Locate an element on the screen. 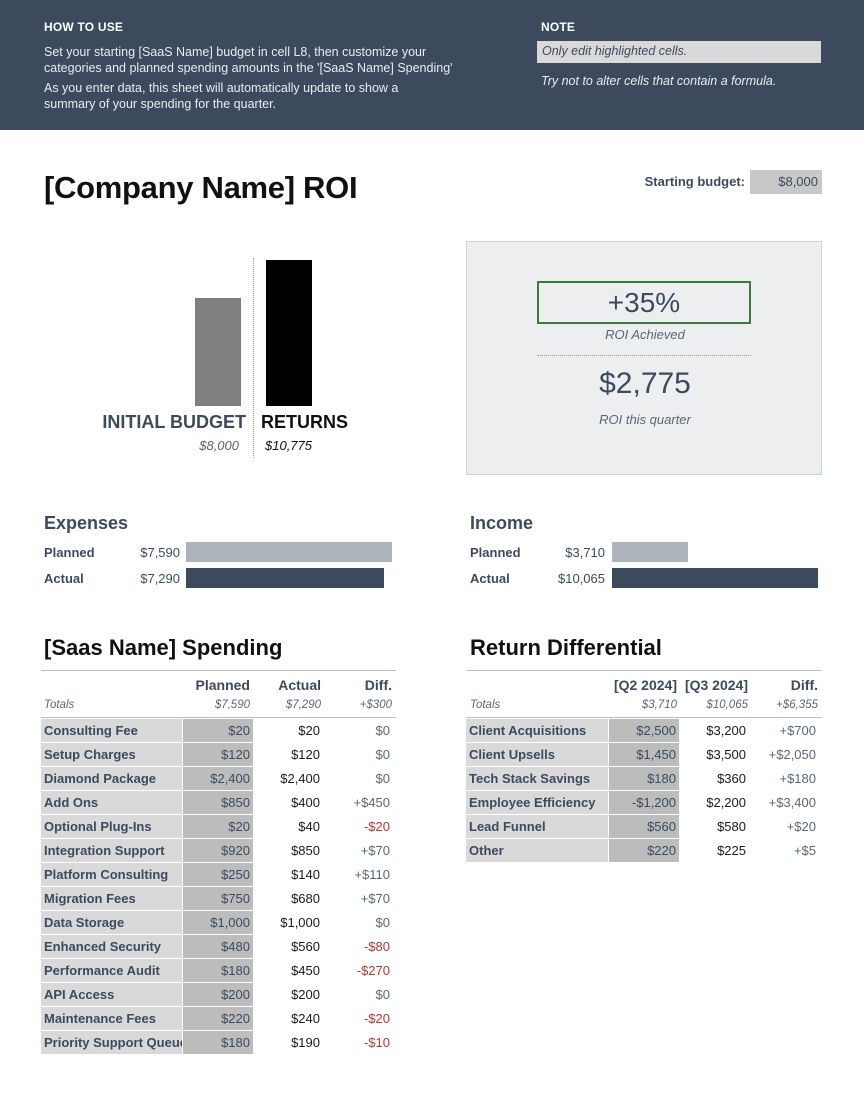  returns-q3-cell: $360 is located at coordinates (731, 778).